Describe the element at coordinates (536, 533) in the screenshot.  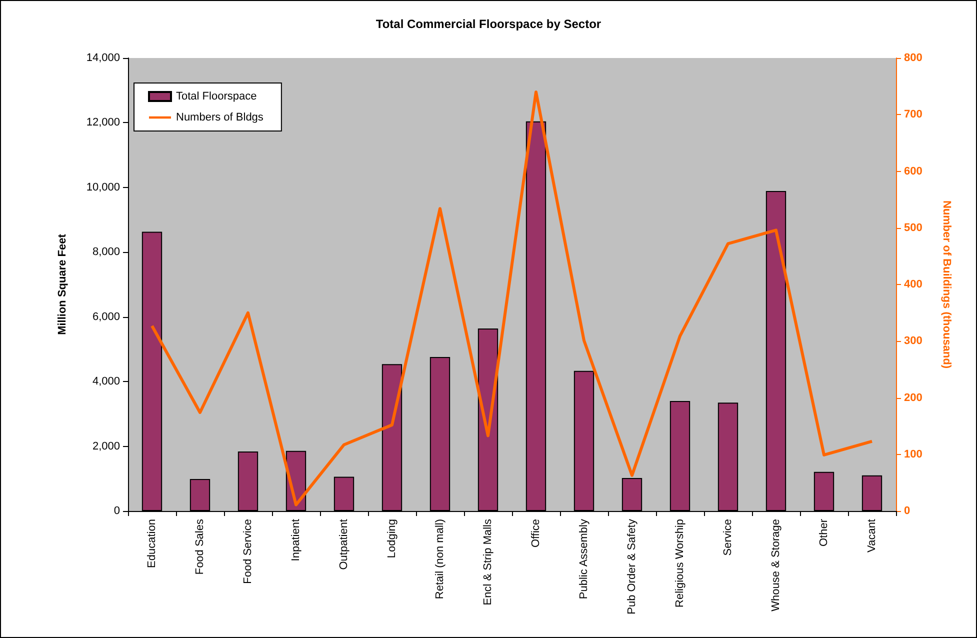
I see `x-tick-label: Office` at that location.